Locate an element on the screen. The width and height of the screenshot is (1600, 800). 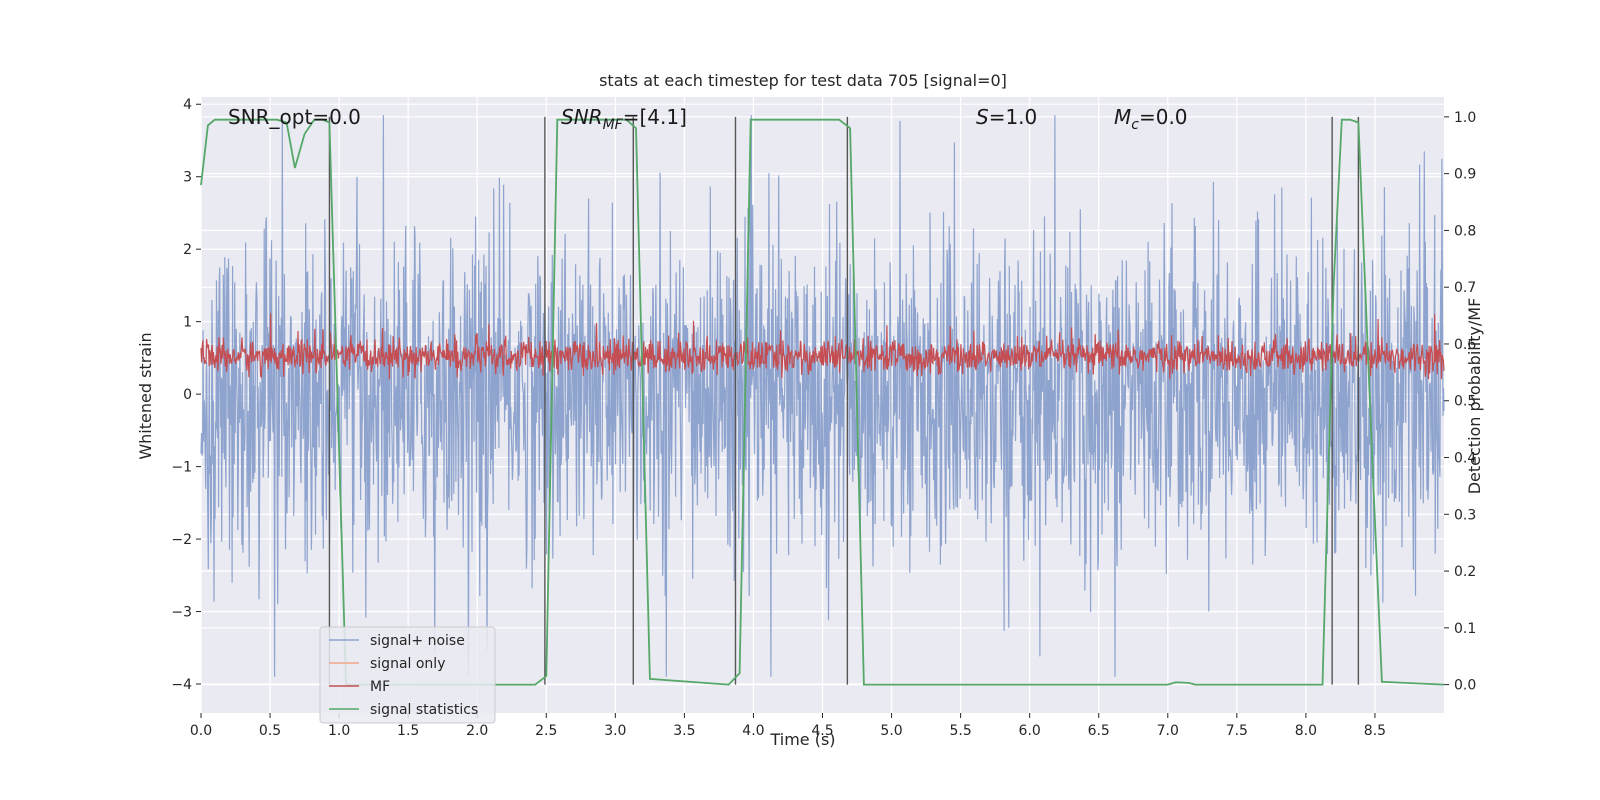
x-tick-1: 0.5 is located at coordinates (270, 731).